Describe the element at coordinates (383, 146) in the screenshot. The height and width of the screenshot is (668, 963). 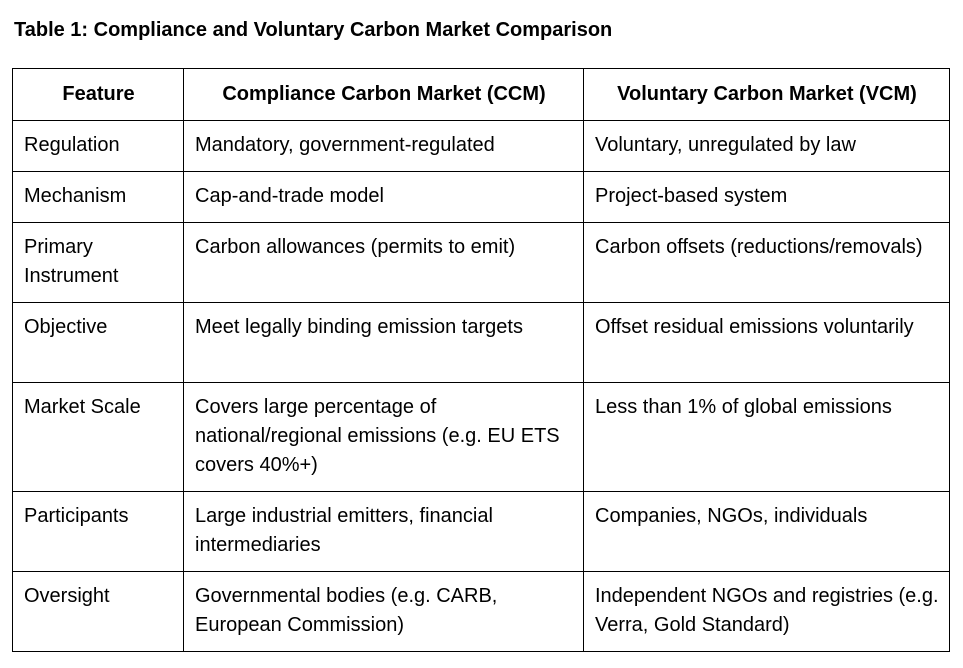
I see `row-ccm-cell: Mandatory, government-regulated` at that location.